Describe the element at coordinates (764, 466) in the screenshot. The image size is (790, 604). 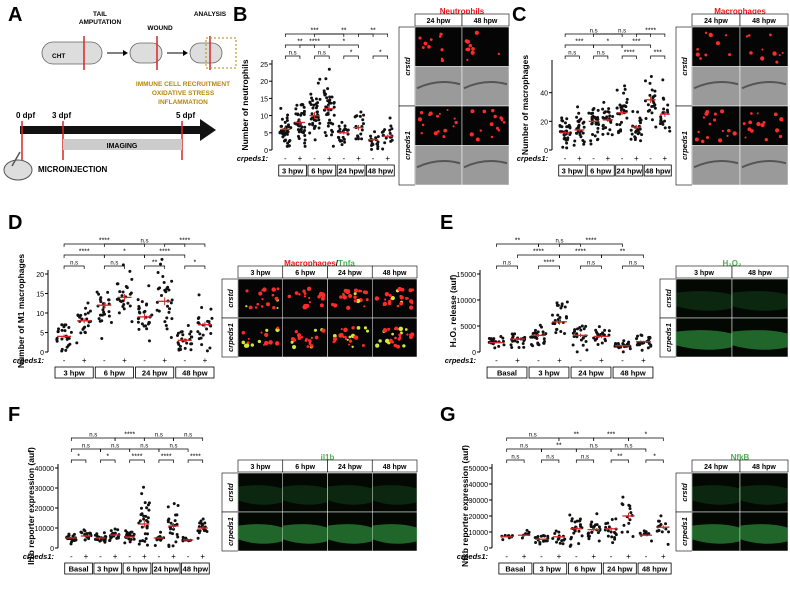
I see `image-col-header` at that location.